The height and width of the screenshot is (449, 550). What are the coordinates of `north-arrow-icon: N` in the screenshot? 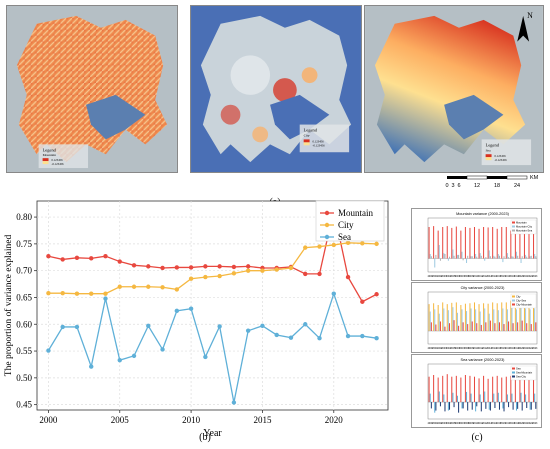 It's located at (525, 26).